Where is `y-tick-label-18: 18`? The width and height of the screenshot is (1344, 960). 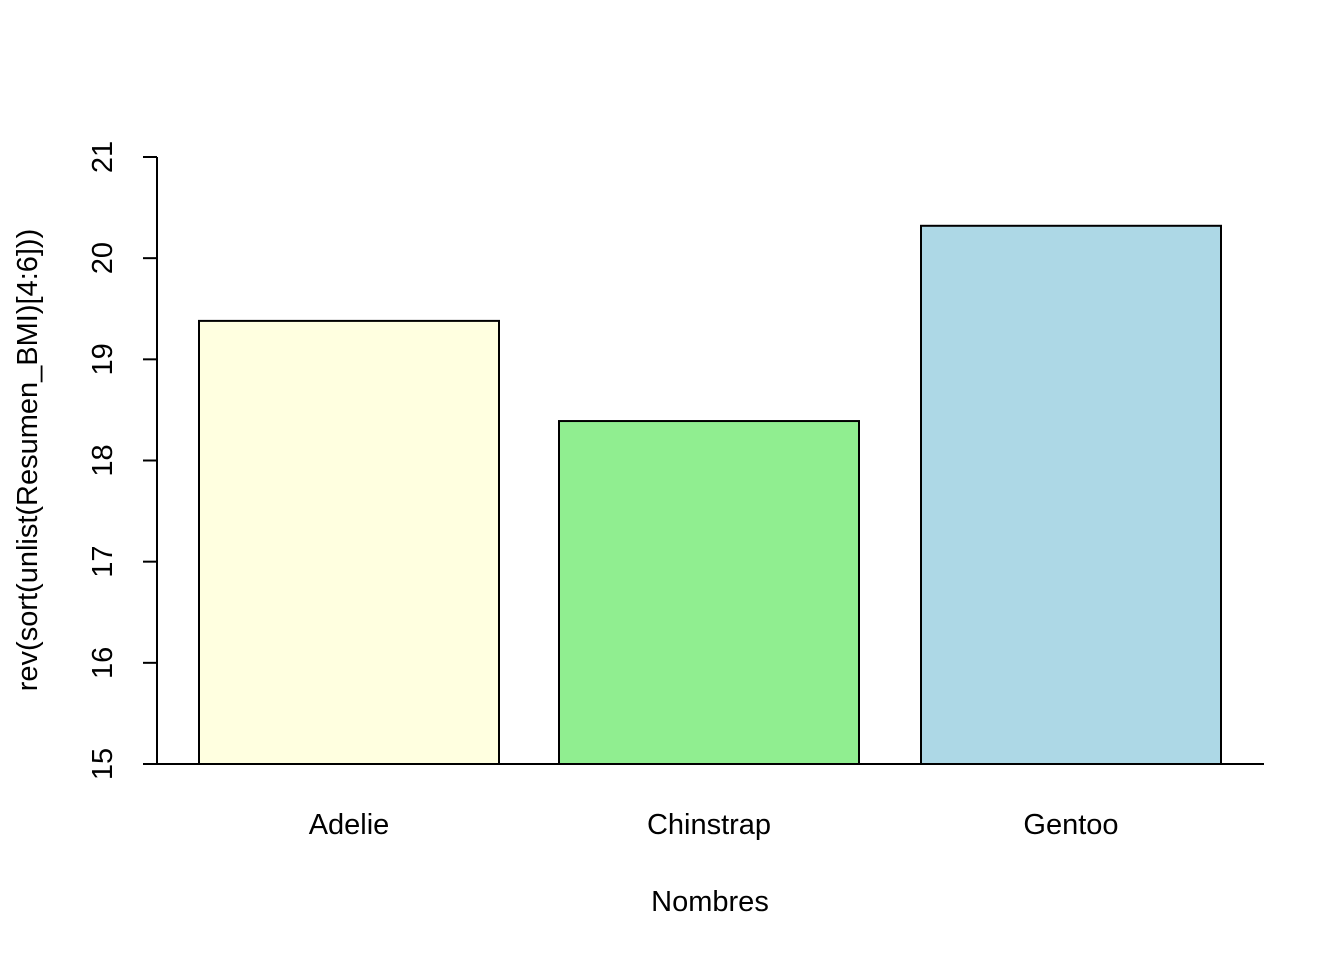
y-tick-label-18: 18 is located at coordinates (103, 460).